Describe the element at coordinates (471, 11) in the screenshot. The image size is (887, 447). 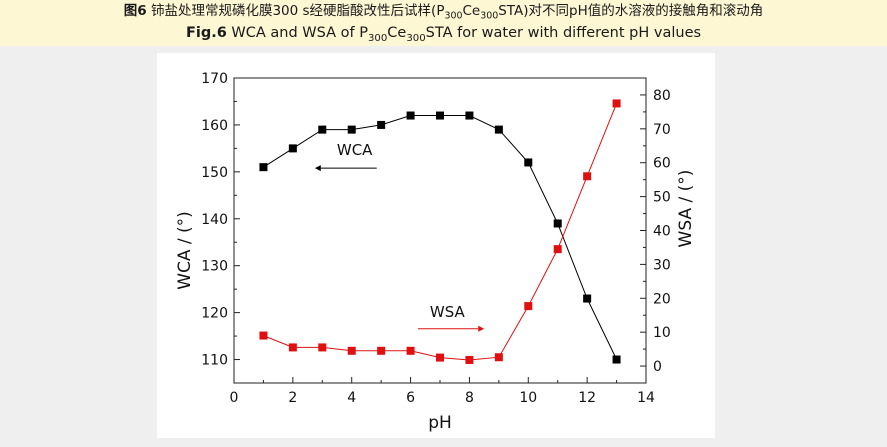
I see `caption-cn-text-b: Ce` at that location.